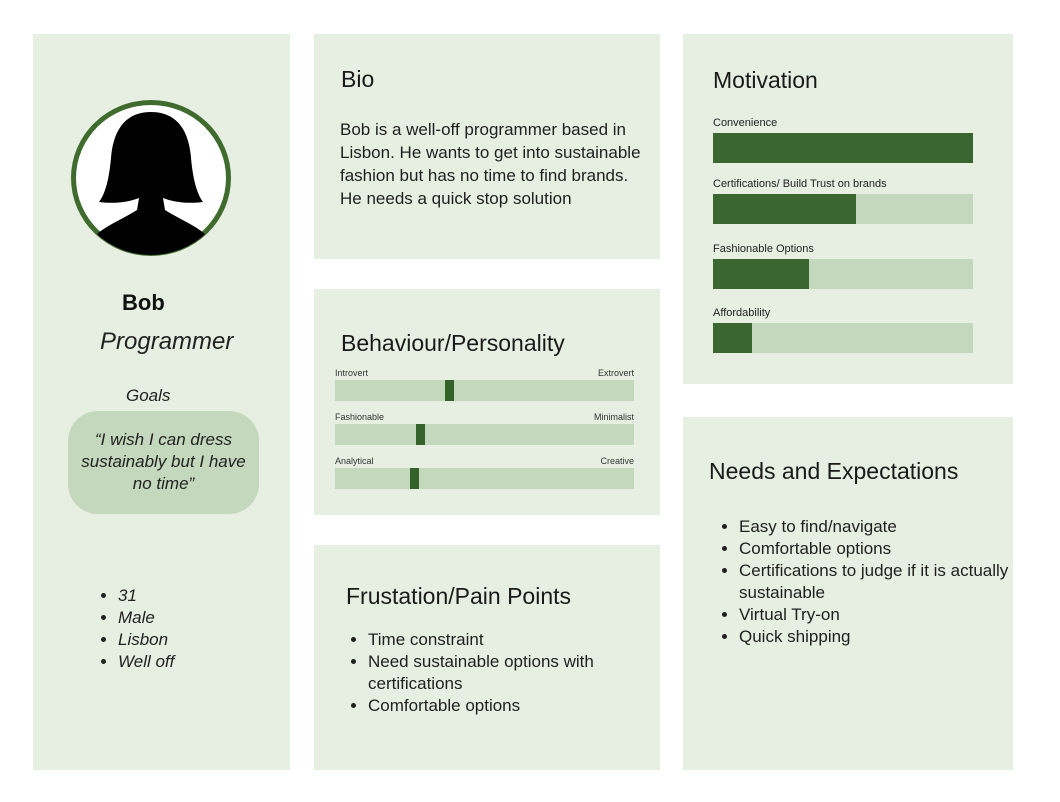 The width and height of the screenshot is (1060, 802). I want to click on needs-panel, so click(848, 593).